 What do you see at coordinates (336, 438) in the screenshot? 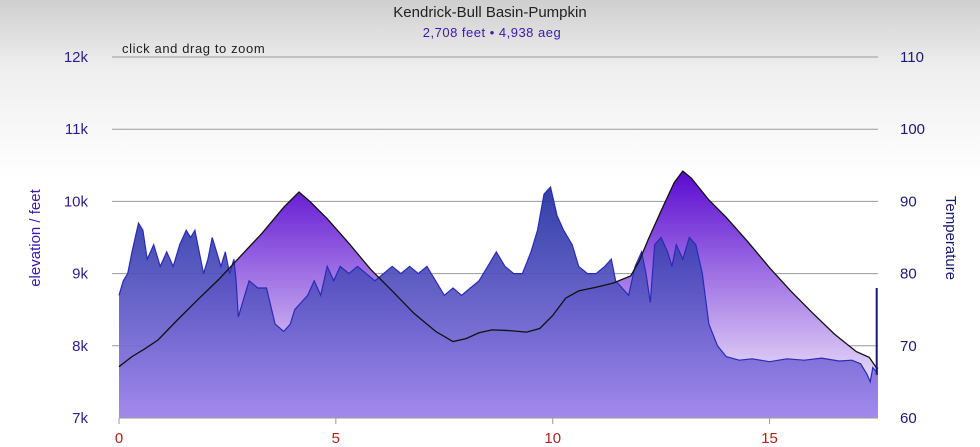
I see `x-tick-label: 5` at bounding box center [336, 438].